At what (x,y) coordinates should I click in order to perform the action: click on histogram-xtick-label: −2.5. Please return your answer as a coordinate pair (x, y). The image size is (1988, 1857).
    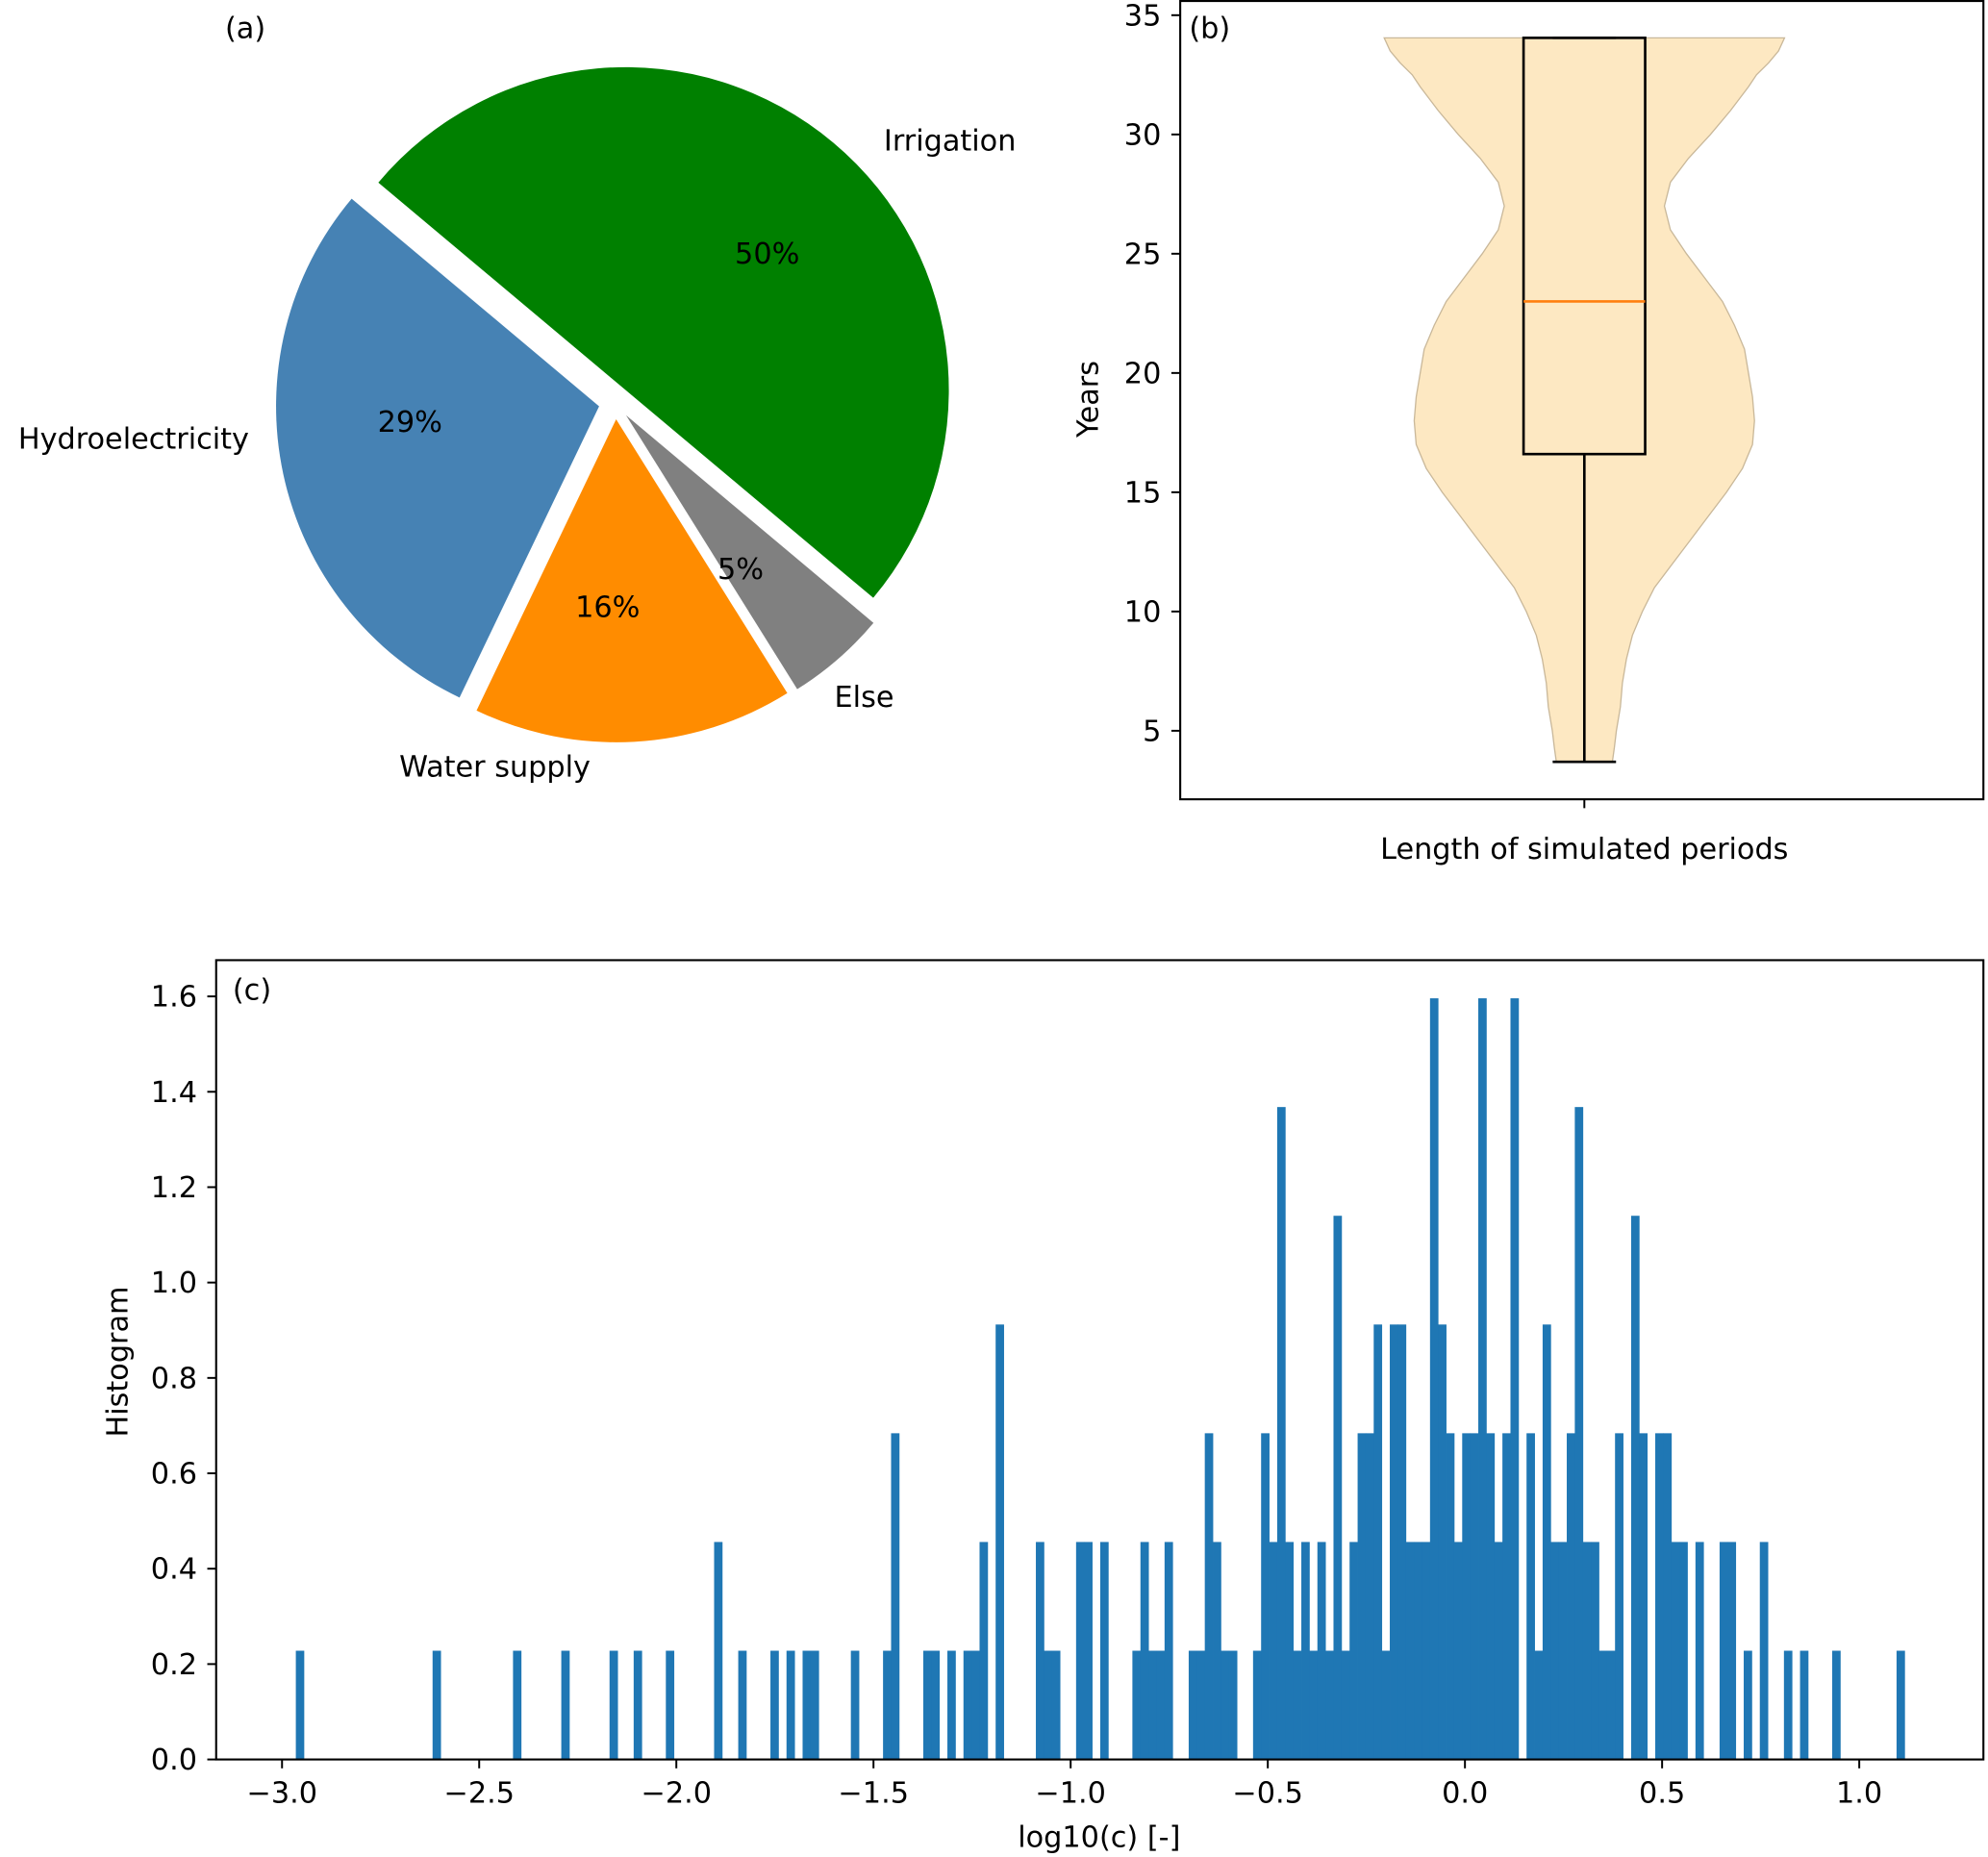
    Looking at the image, I should click on (479, 1793).